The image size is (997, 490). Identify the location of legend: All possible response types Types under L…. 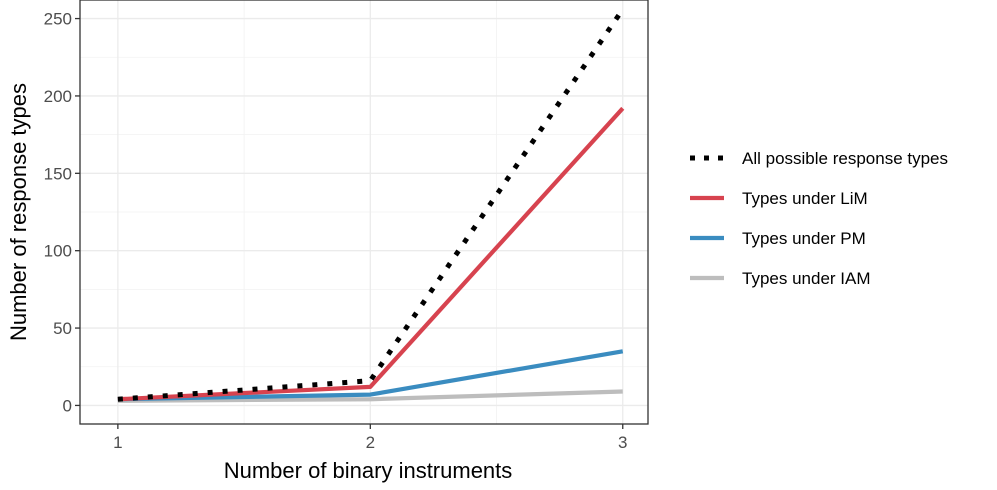
(819, 218).